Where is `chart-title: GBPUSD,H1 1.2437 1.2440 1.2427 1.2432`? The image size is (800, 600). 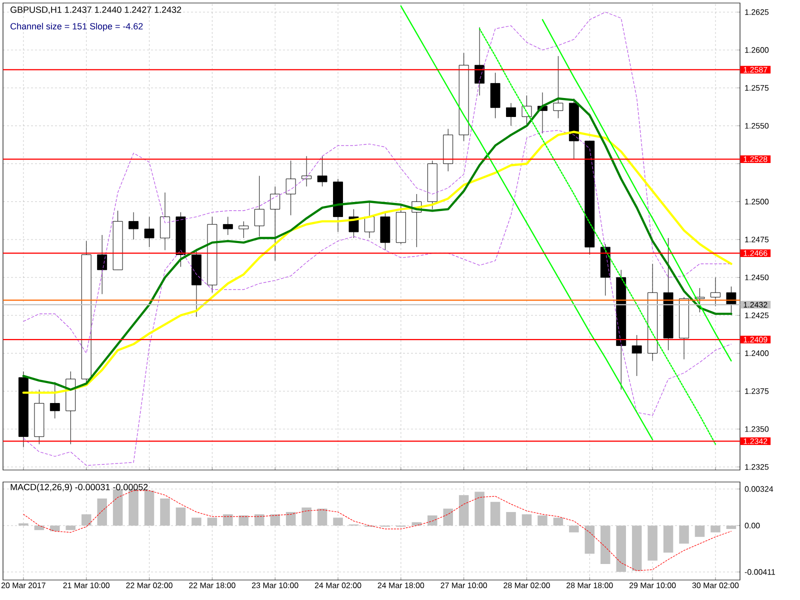 chart-title: GBPUSD,H1 1.2437 1.2440 1.2427 1.2432 is located at coordinates (96, 10).